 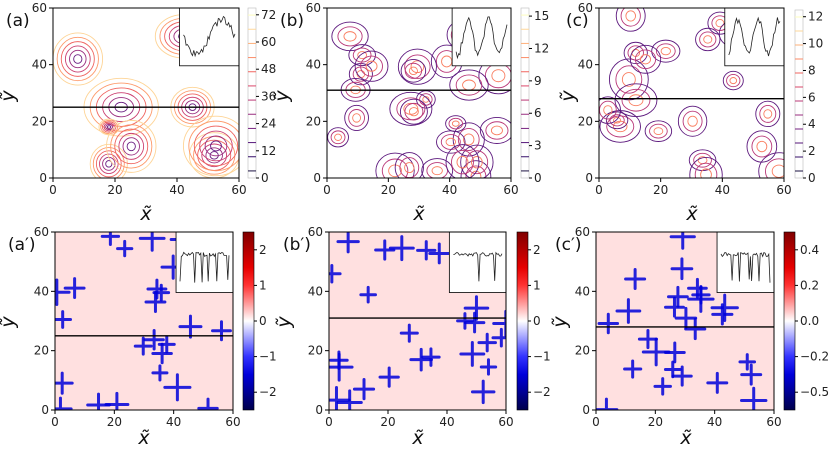 I want to click on colorbar-tick-label: −1, so click(x=268, y=357).